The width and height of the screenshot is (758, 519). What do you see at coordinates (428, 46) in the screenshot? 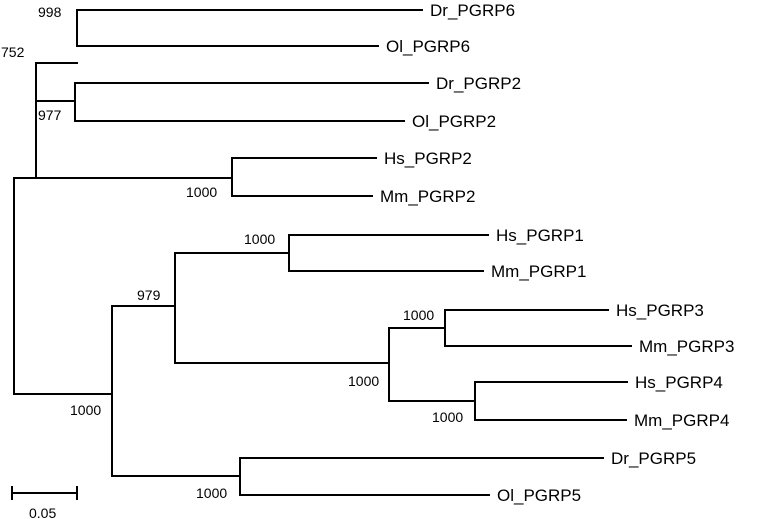
I see `taxon-label: Ol_PGRP6` at bounding box center [428, 46].